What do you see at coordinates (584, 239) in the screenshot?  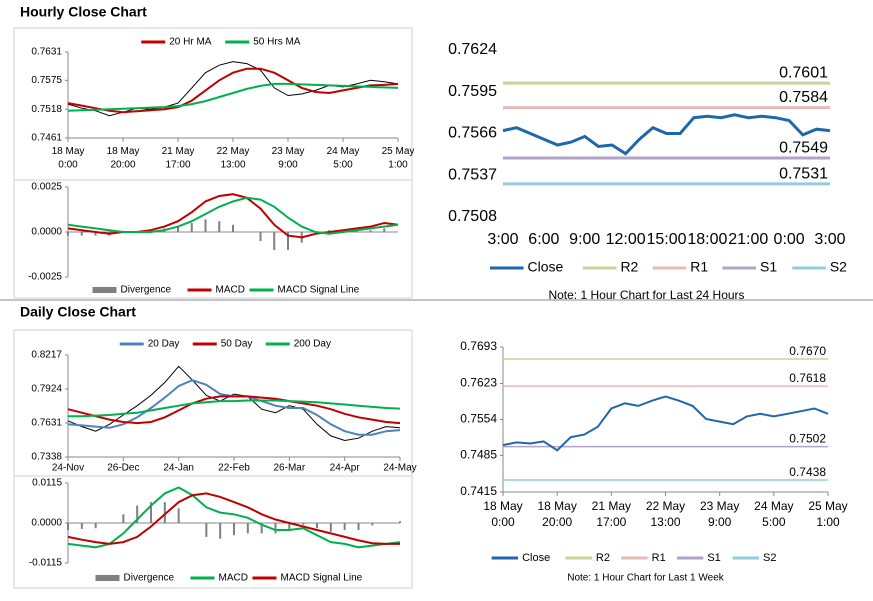 I see `x-tick-label: 9:00` at bounding box center [584, 239].